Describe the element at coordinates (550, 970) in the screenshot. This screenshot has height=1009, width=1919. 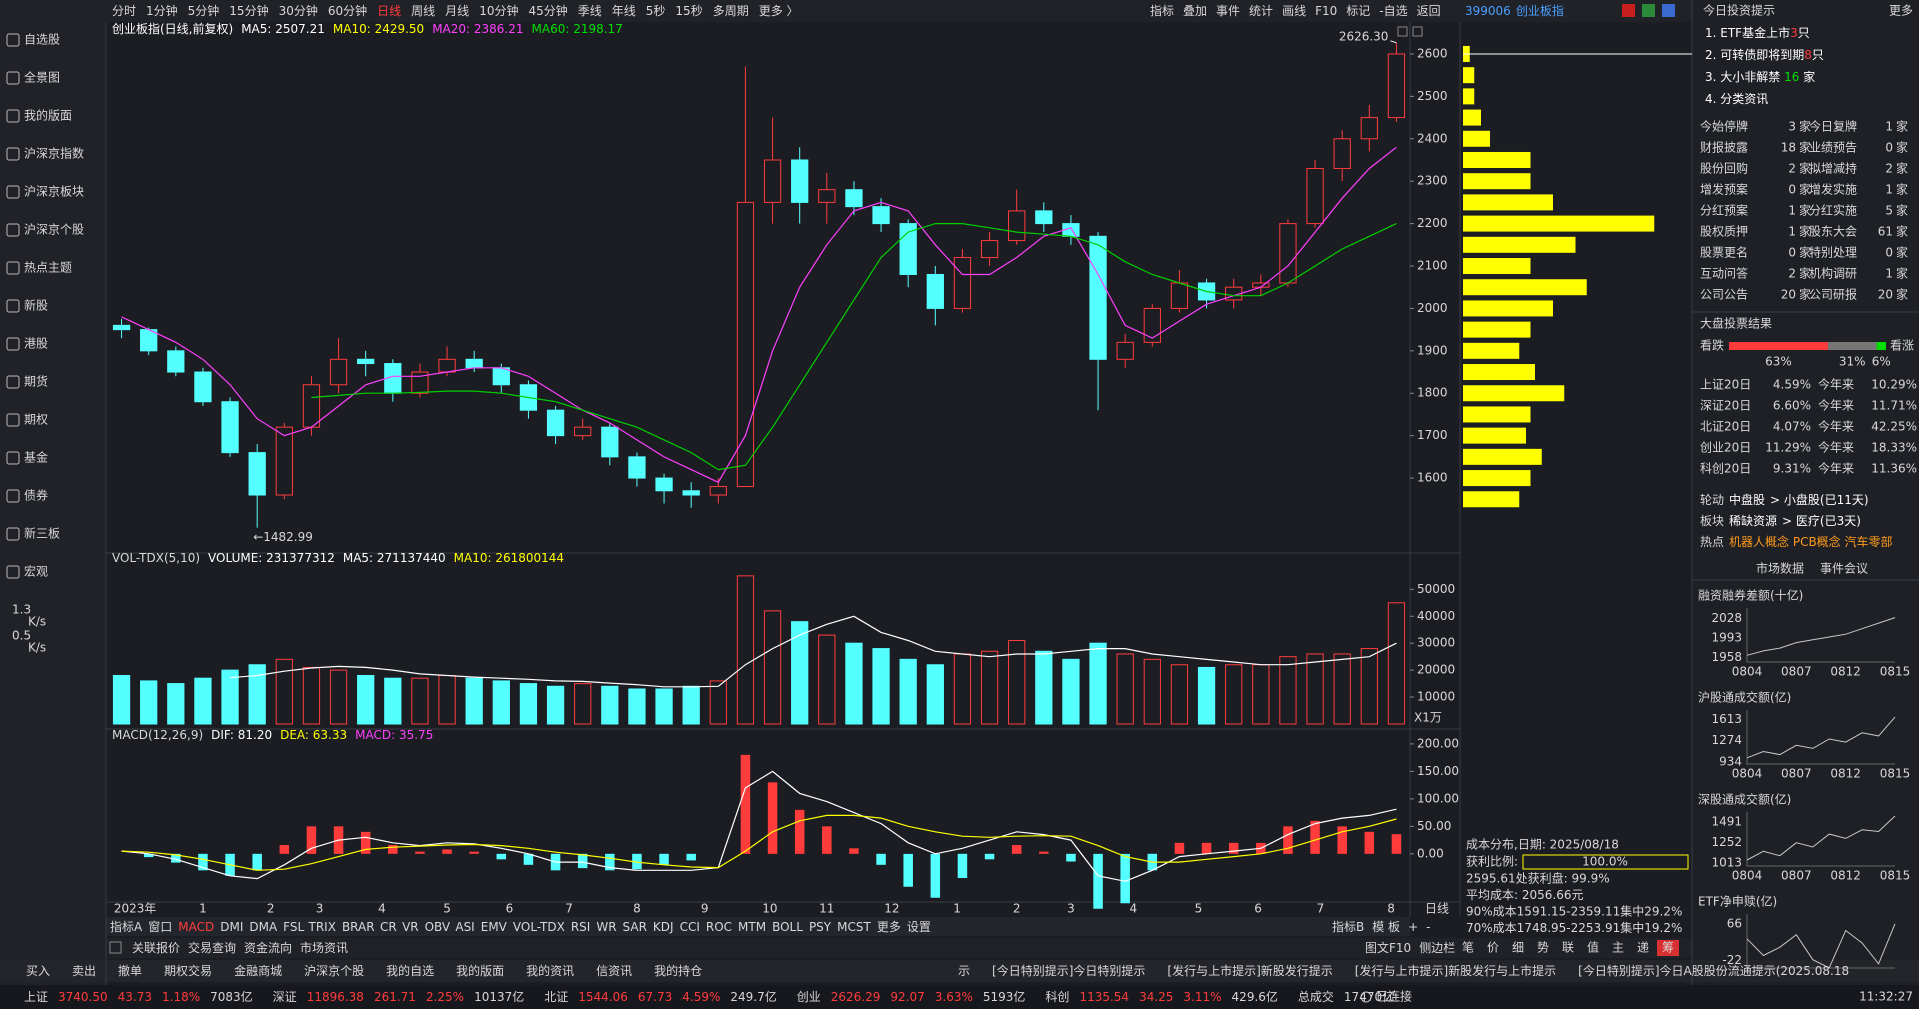
I see `trade-button: 我的资讯` at that location.